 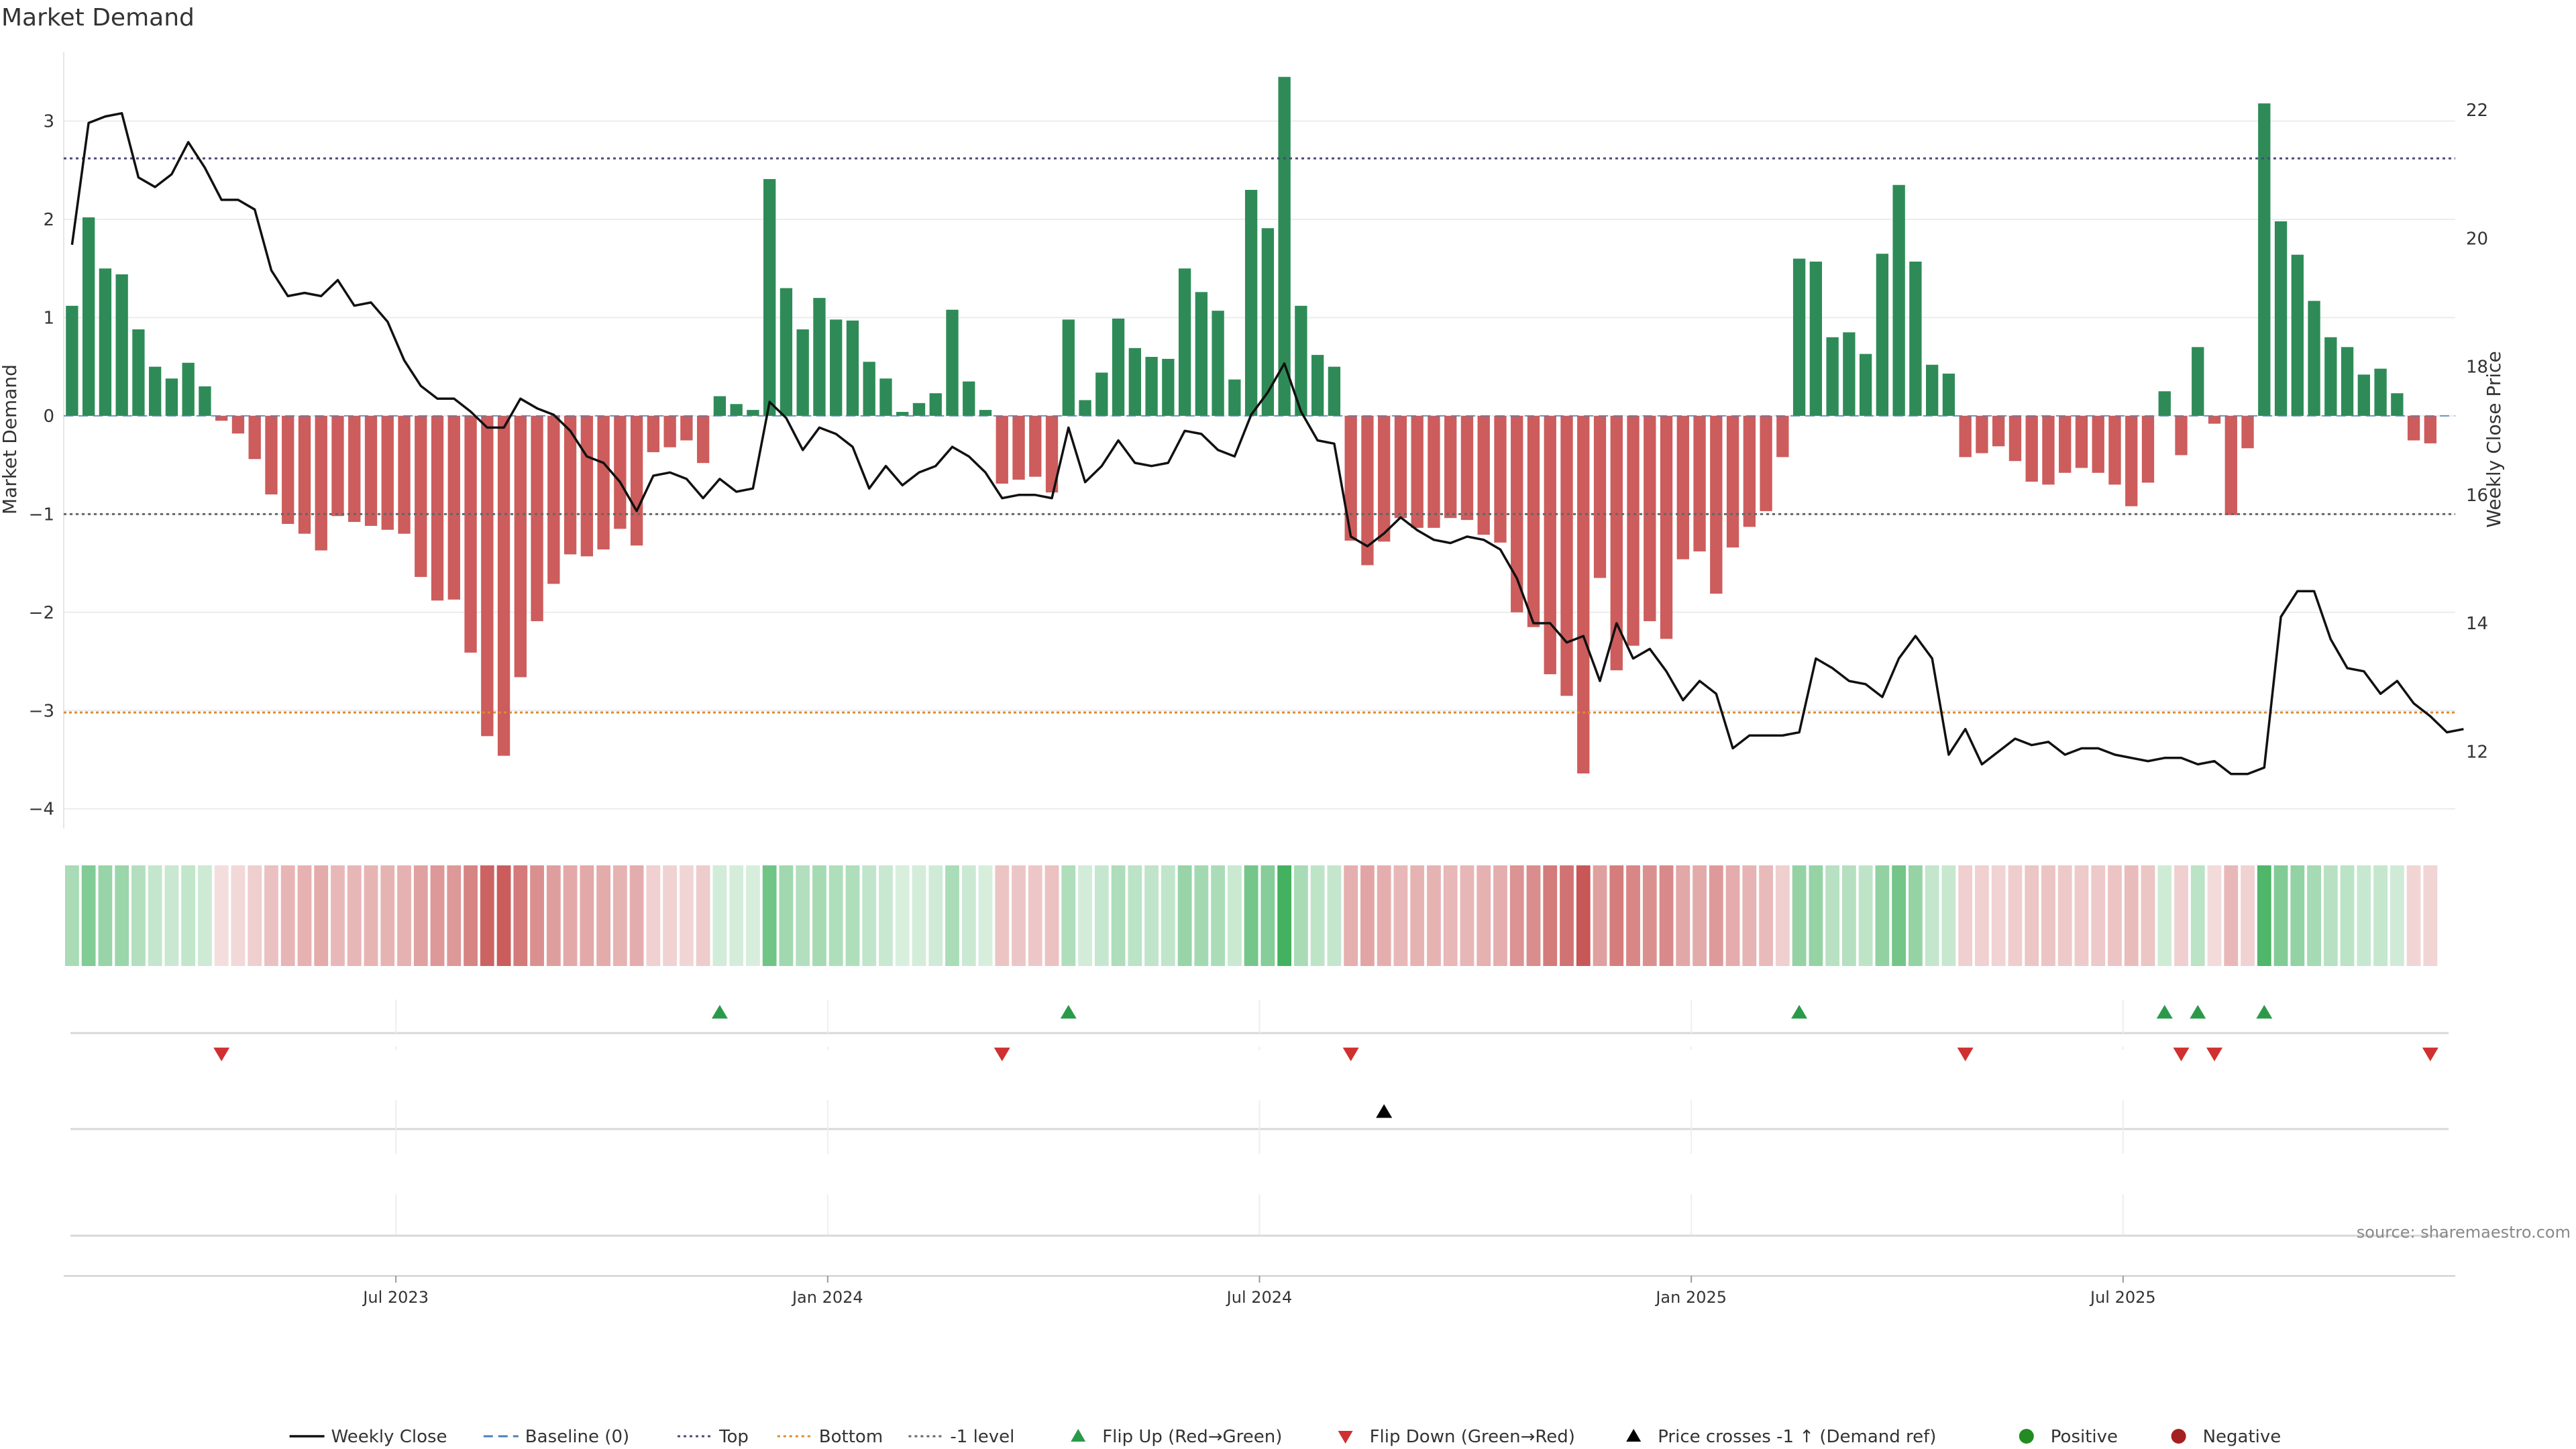 What do you see at coordinates (2477, 111) in the screenshot?
I see `y2-tick-label: 22` at bounding box center [2477, 111].